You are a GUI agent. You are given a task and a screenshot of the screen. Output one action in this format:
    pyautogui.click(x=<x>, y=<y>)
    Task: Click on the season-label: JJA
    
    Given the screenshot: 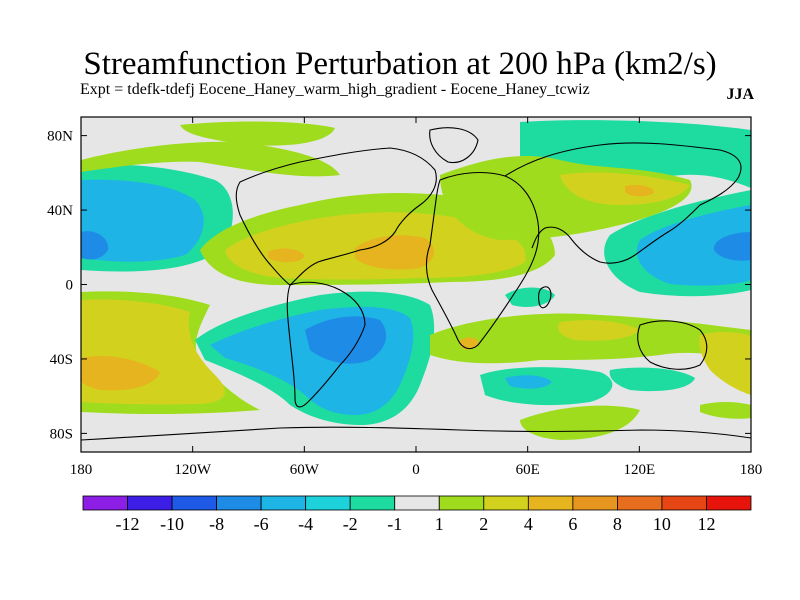 What is the action you would take?
    pyautogui.click(x=740, y=94)
    